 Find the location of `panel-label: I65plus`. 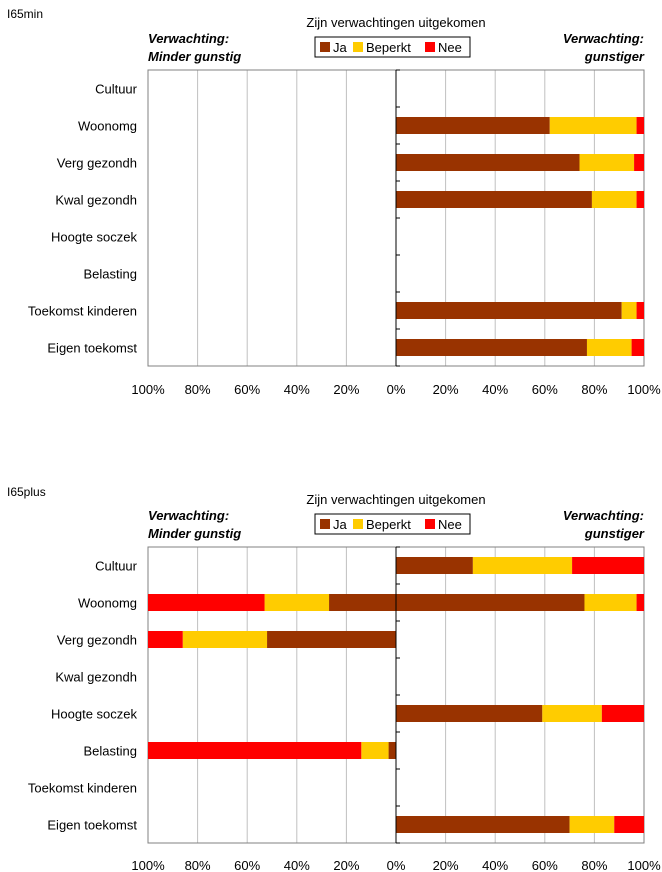

panel-label: I65plus is located at coordinates (26, 492).